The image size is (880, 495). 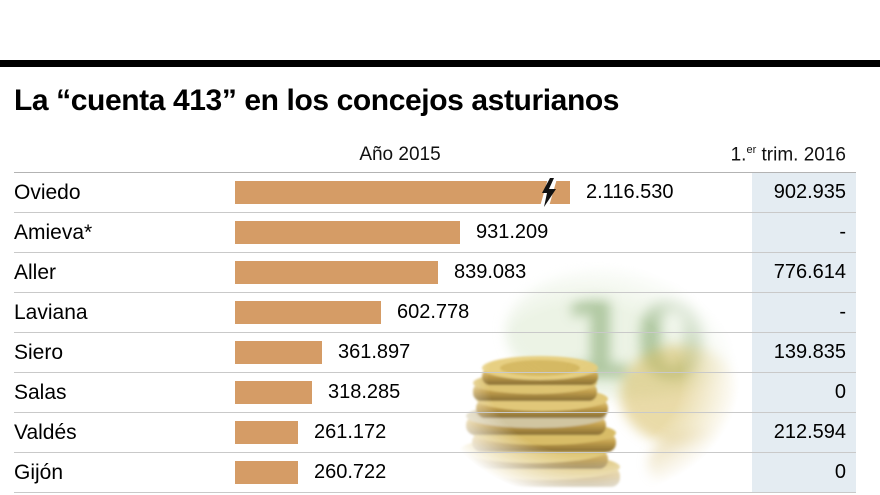 What do you see at coordinates (809, 432) in the screenshot?
I see `value-2016: 212.594` at bounding box center [809, 432].